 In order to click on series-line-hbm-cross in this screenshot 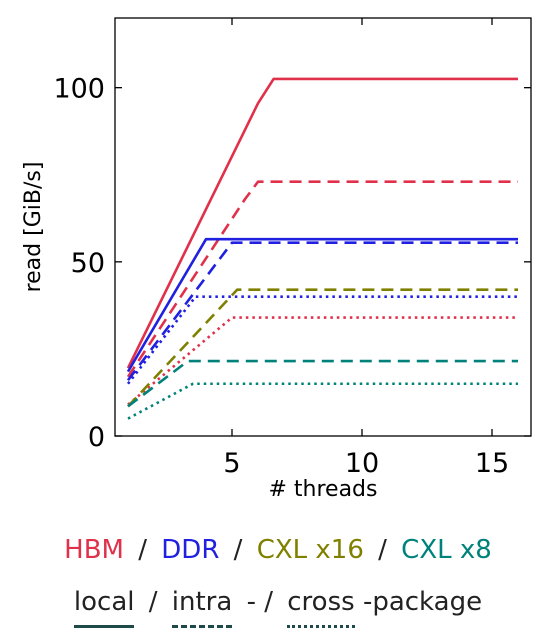, I will do `click(322, 361)`.